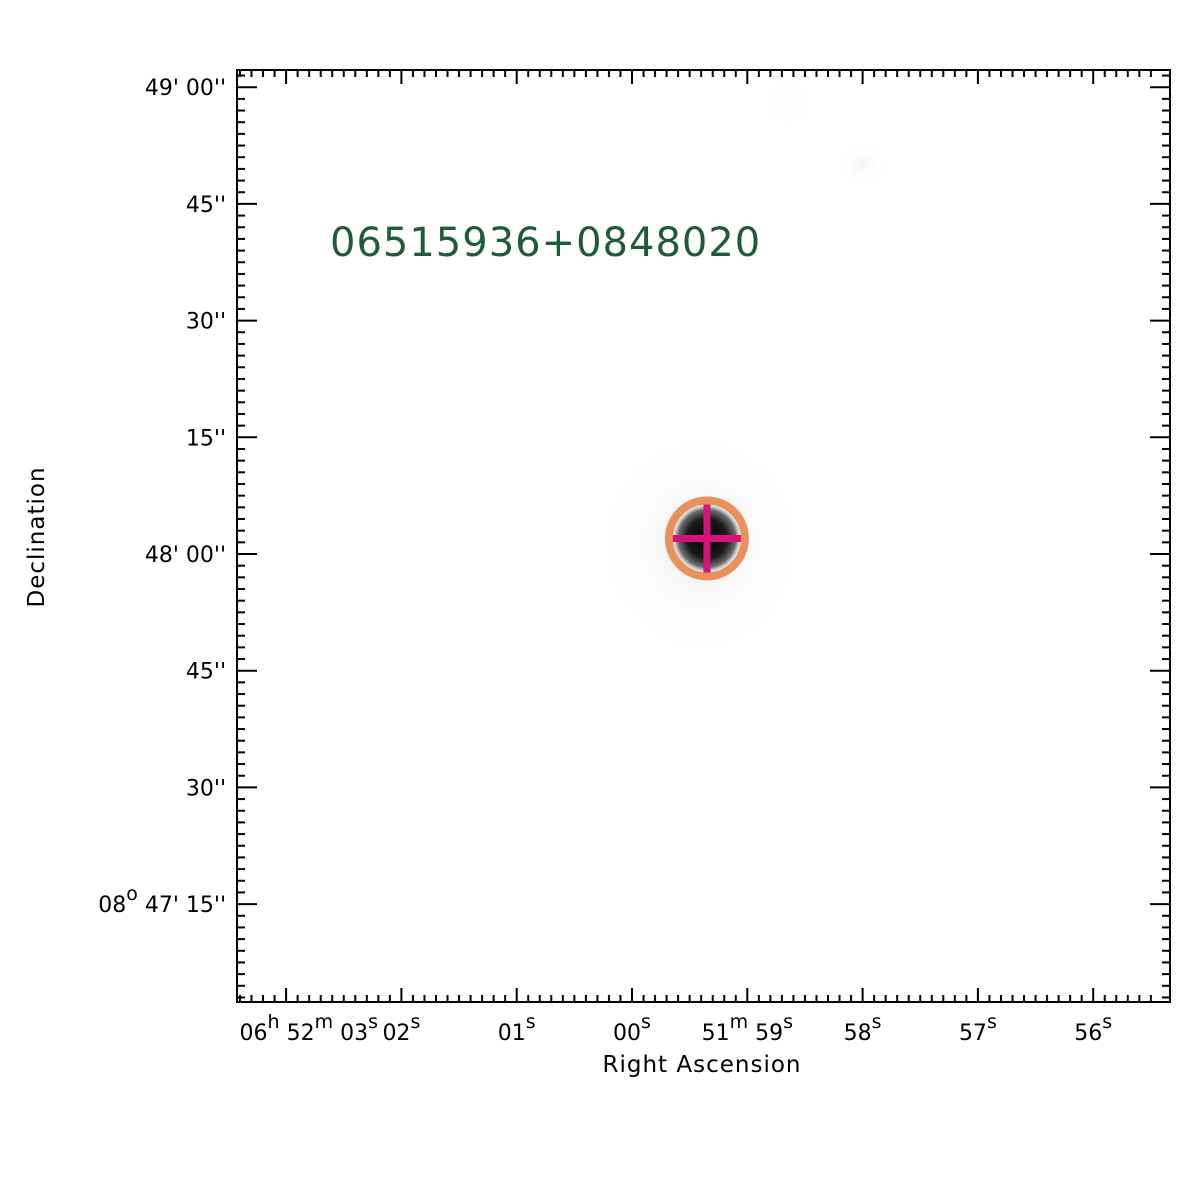 Image resolution: width=1180 pixels, height=1184 pixels. Describe the element at coordinates (863, 1028) in the screenshot. I see `x-tick-label-6: 58s` at that location.